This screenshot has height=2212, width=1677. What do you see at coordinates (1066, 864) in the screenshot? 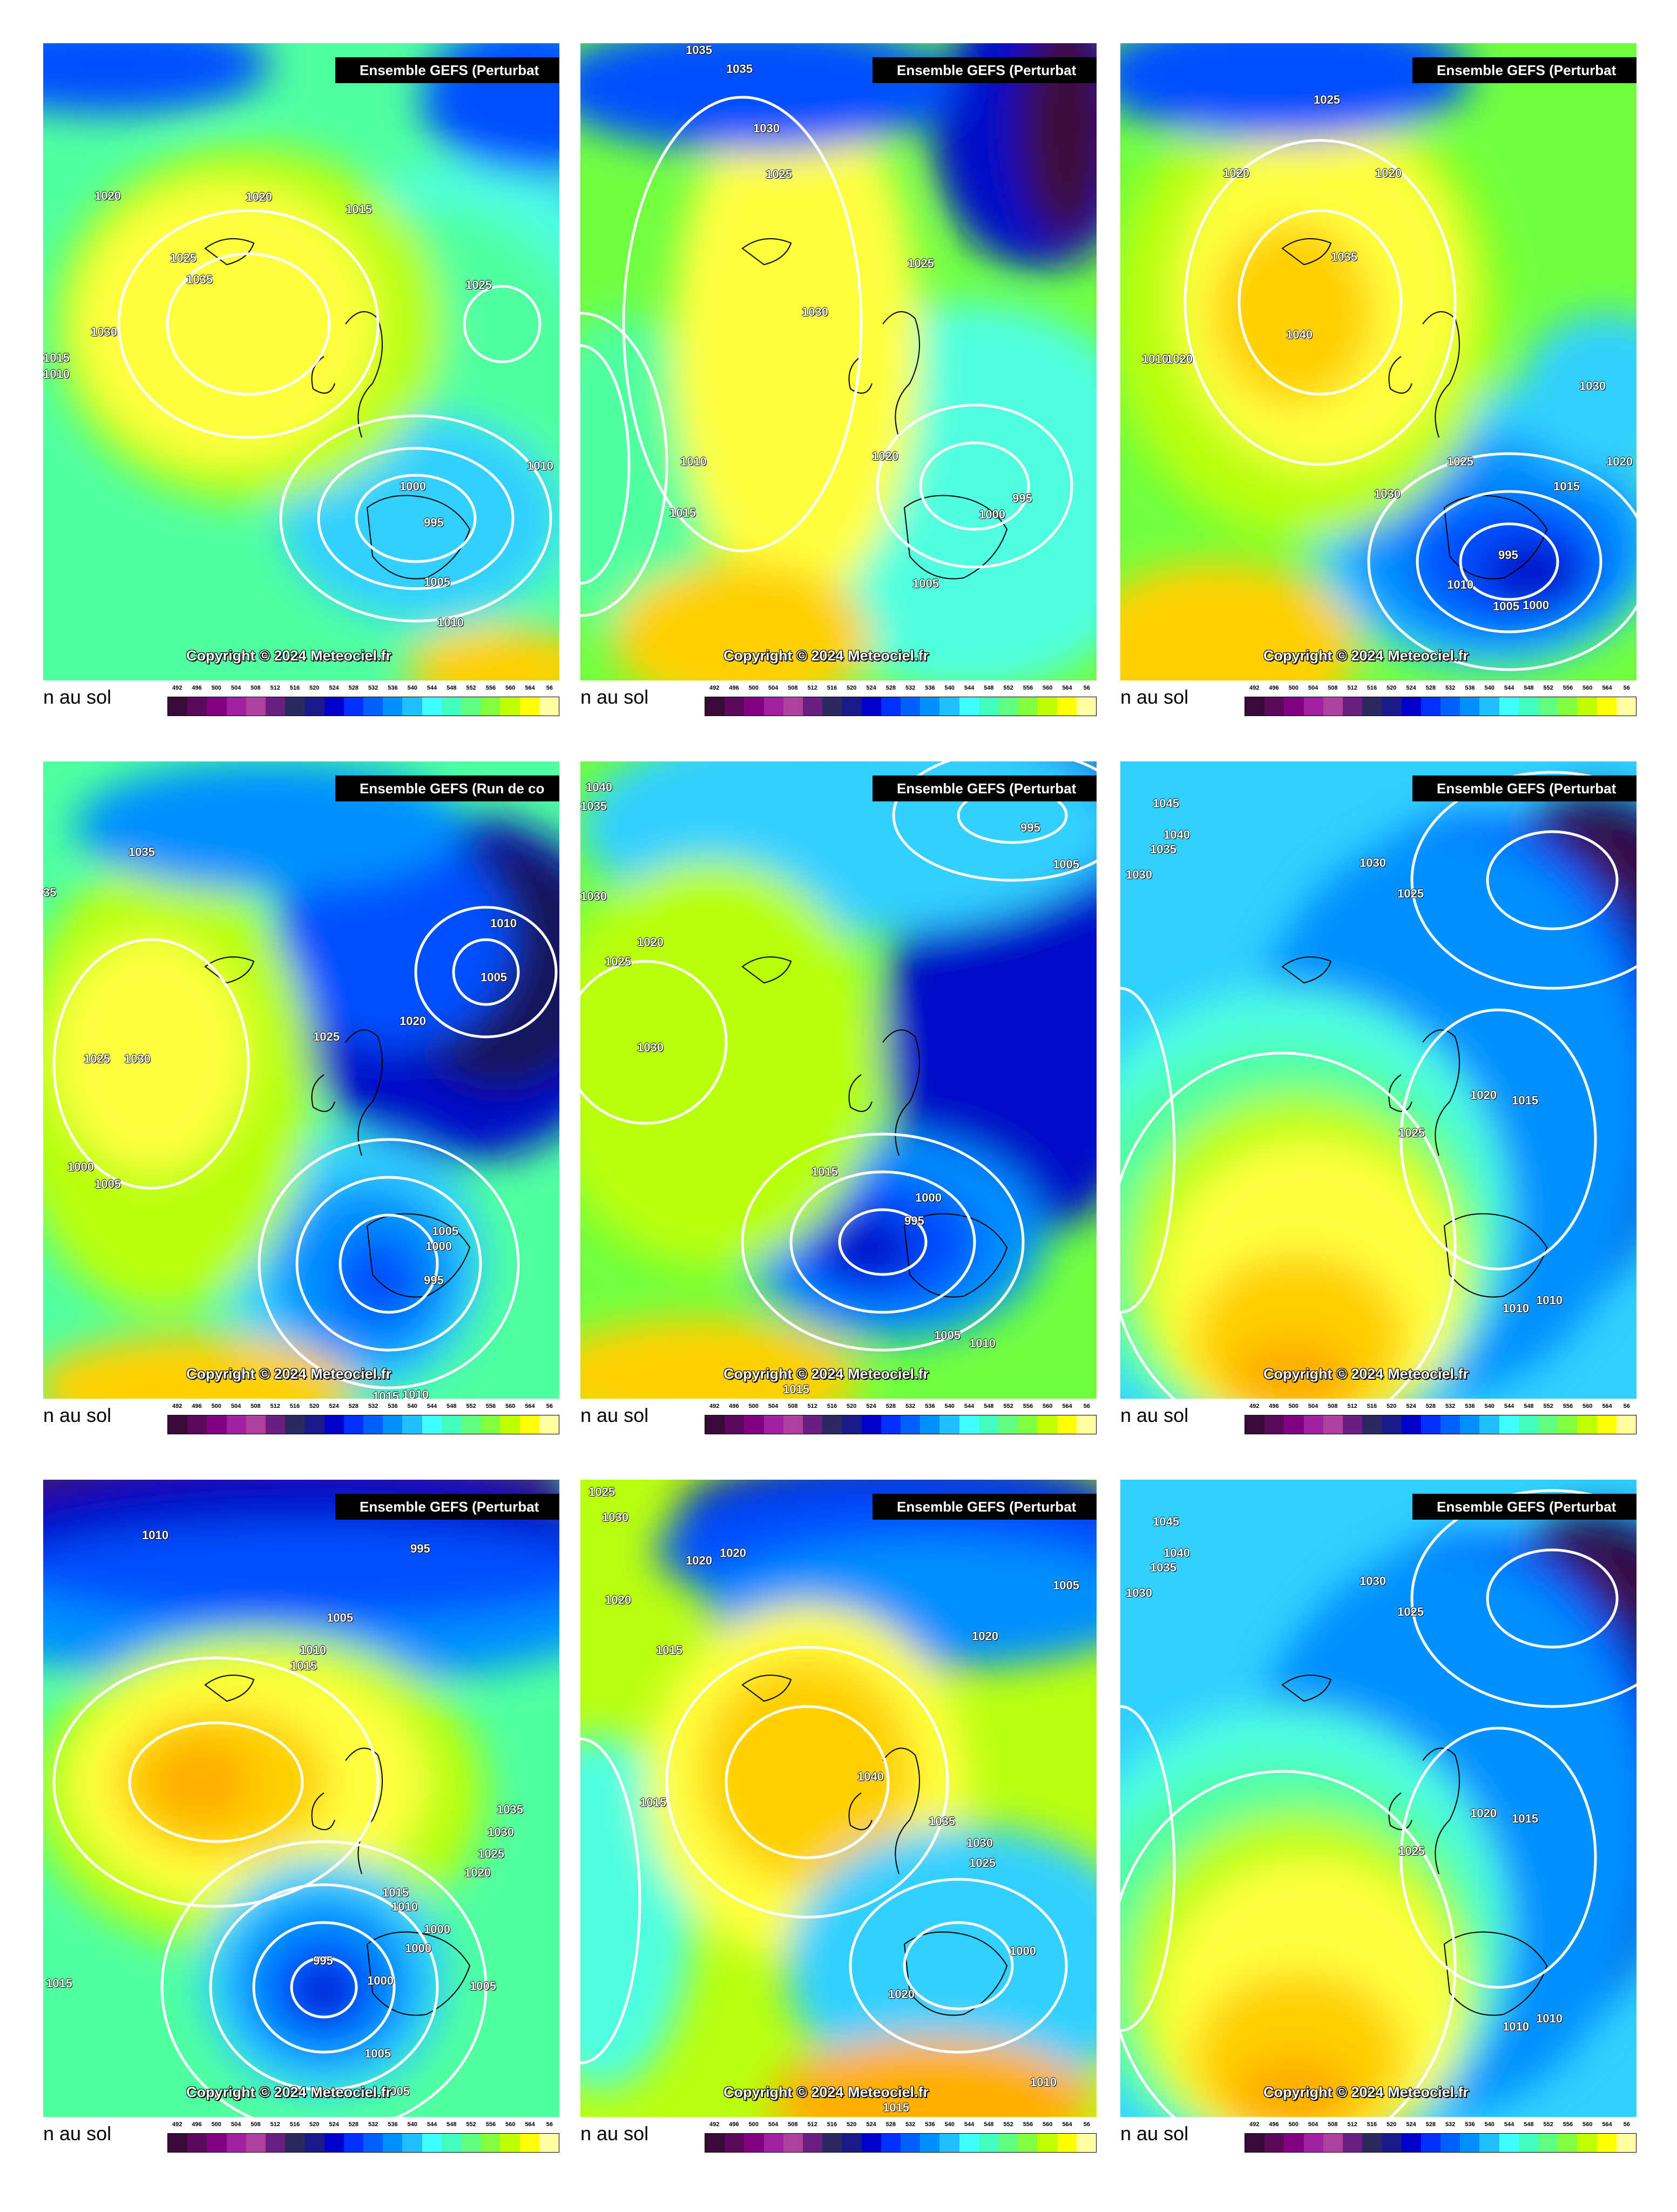
I see `isobar-label: 1005` at bounding box center [1066, 864].